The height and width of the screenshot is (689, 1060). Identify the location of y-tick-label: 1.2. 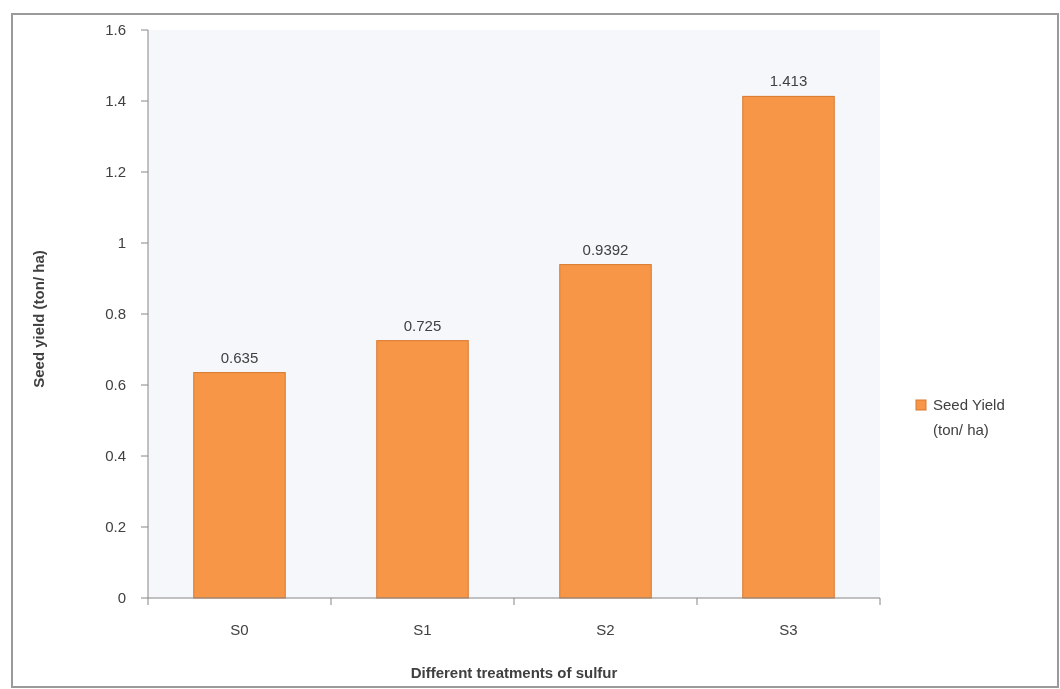
(115, 171).